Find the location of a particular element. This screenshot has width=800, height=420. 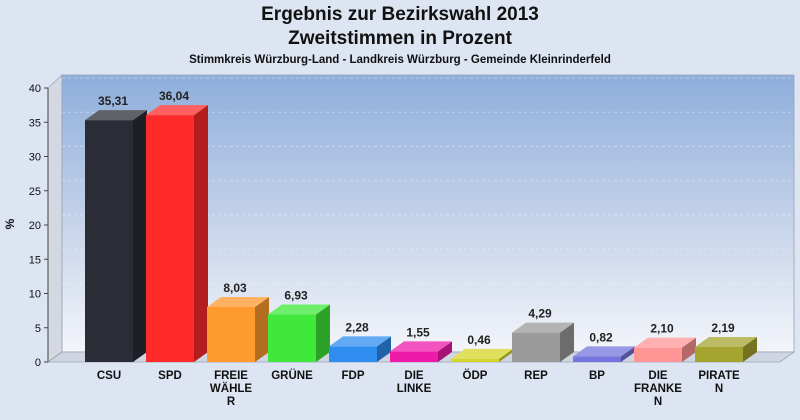

category-label: DIE LINKE is located at coordinates (414, 382).